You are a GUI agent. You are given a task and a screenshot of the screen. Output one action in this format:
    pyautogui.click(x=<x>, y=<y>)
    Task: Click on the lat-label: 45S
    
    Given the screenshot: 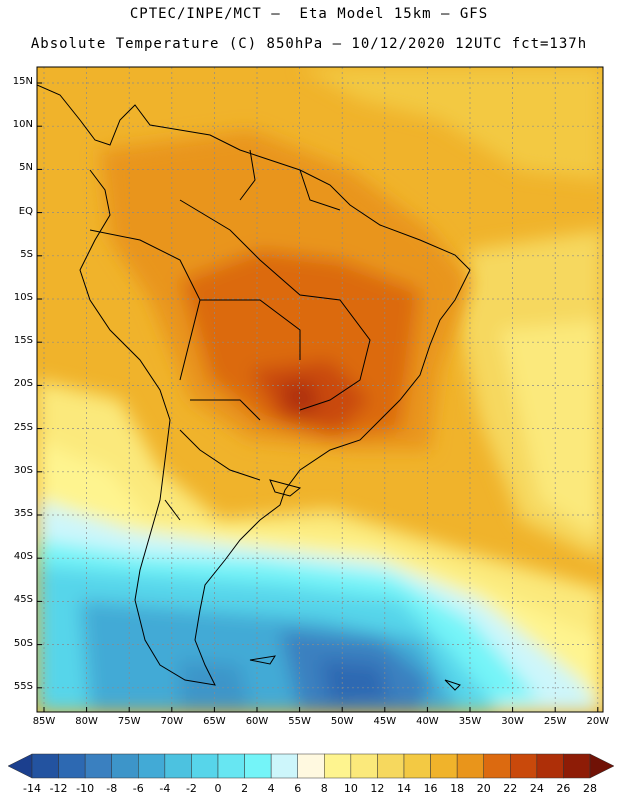 What is the action you would take?
    pyautogui.click(x=23, y=600)
    